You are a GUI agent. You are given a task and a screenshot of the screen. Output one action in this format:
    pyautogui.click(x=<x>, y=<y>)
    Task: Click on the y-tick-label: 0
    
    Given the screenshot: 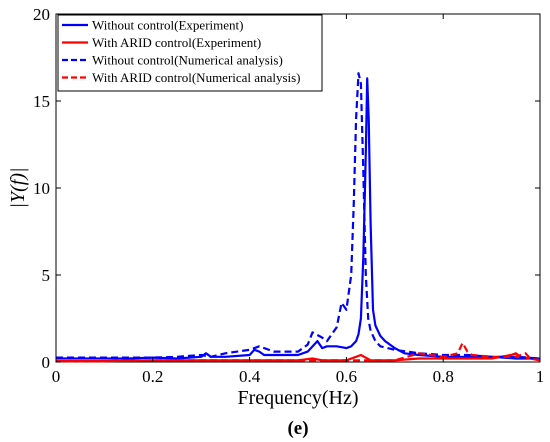 What is the action you would take?
    pyautogui.click(x=46, y=362)
    